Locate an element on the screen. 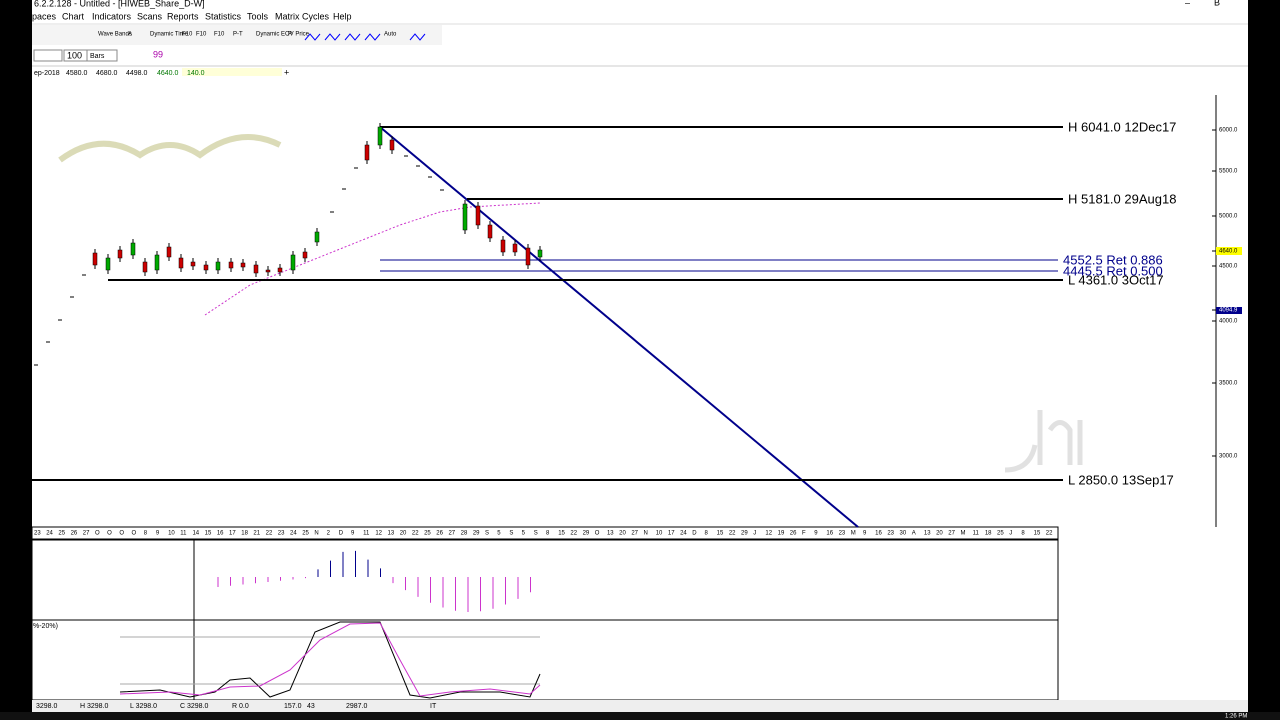  date-label: 9 is located at coordinates (865, 534).